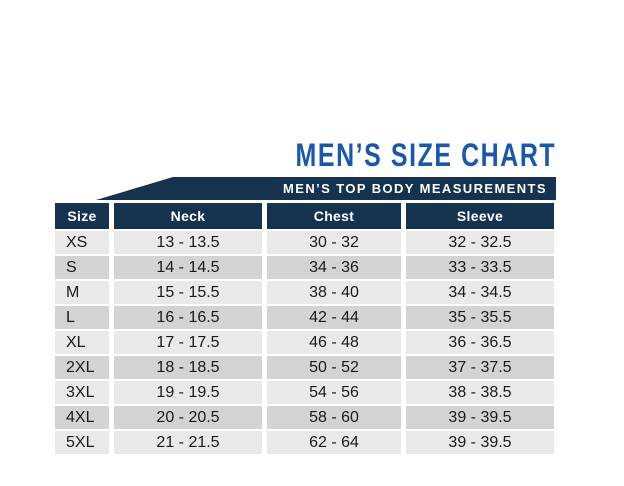 The width and height of the screenshot is (624, 486). I want to click on table-row: 2XL 18 - 18.5 50 - 52 37 - 37.5, so click(304, 367).